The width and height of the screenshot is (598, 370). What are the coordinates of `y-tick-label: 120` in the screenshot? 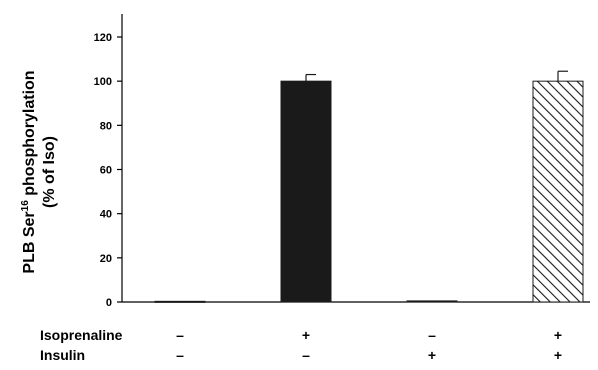 It's located at (103, 38).